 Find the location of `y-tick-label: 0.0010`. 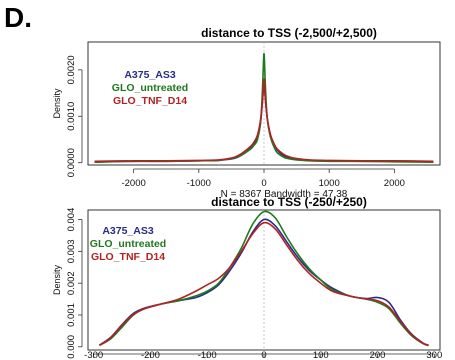

y-tick-label: 0.0010 is located at coordinates (71, 116).